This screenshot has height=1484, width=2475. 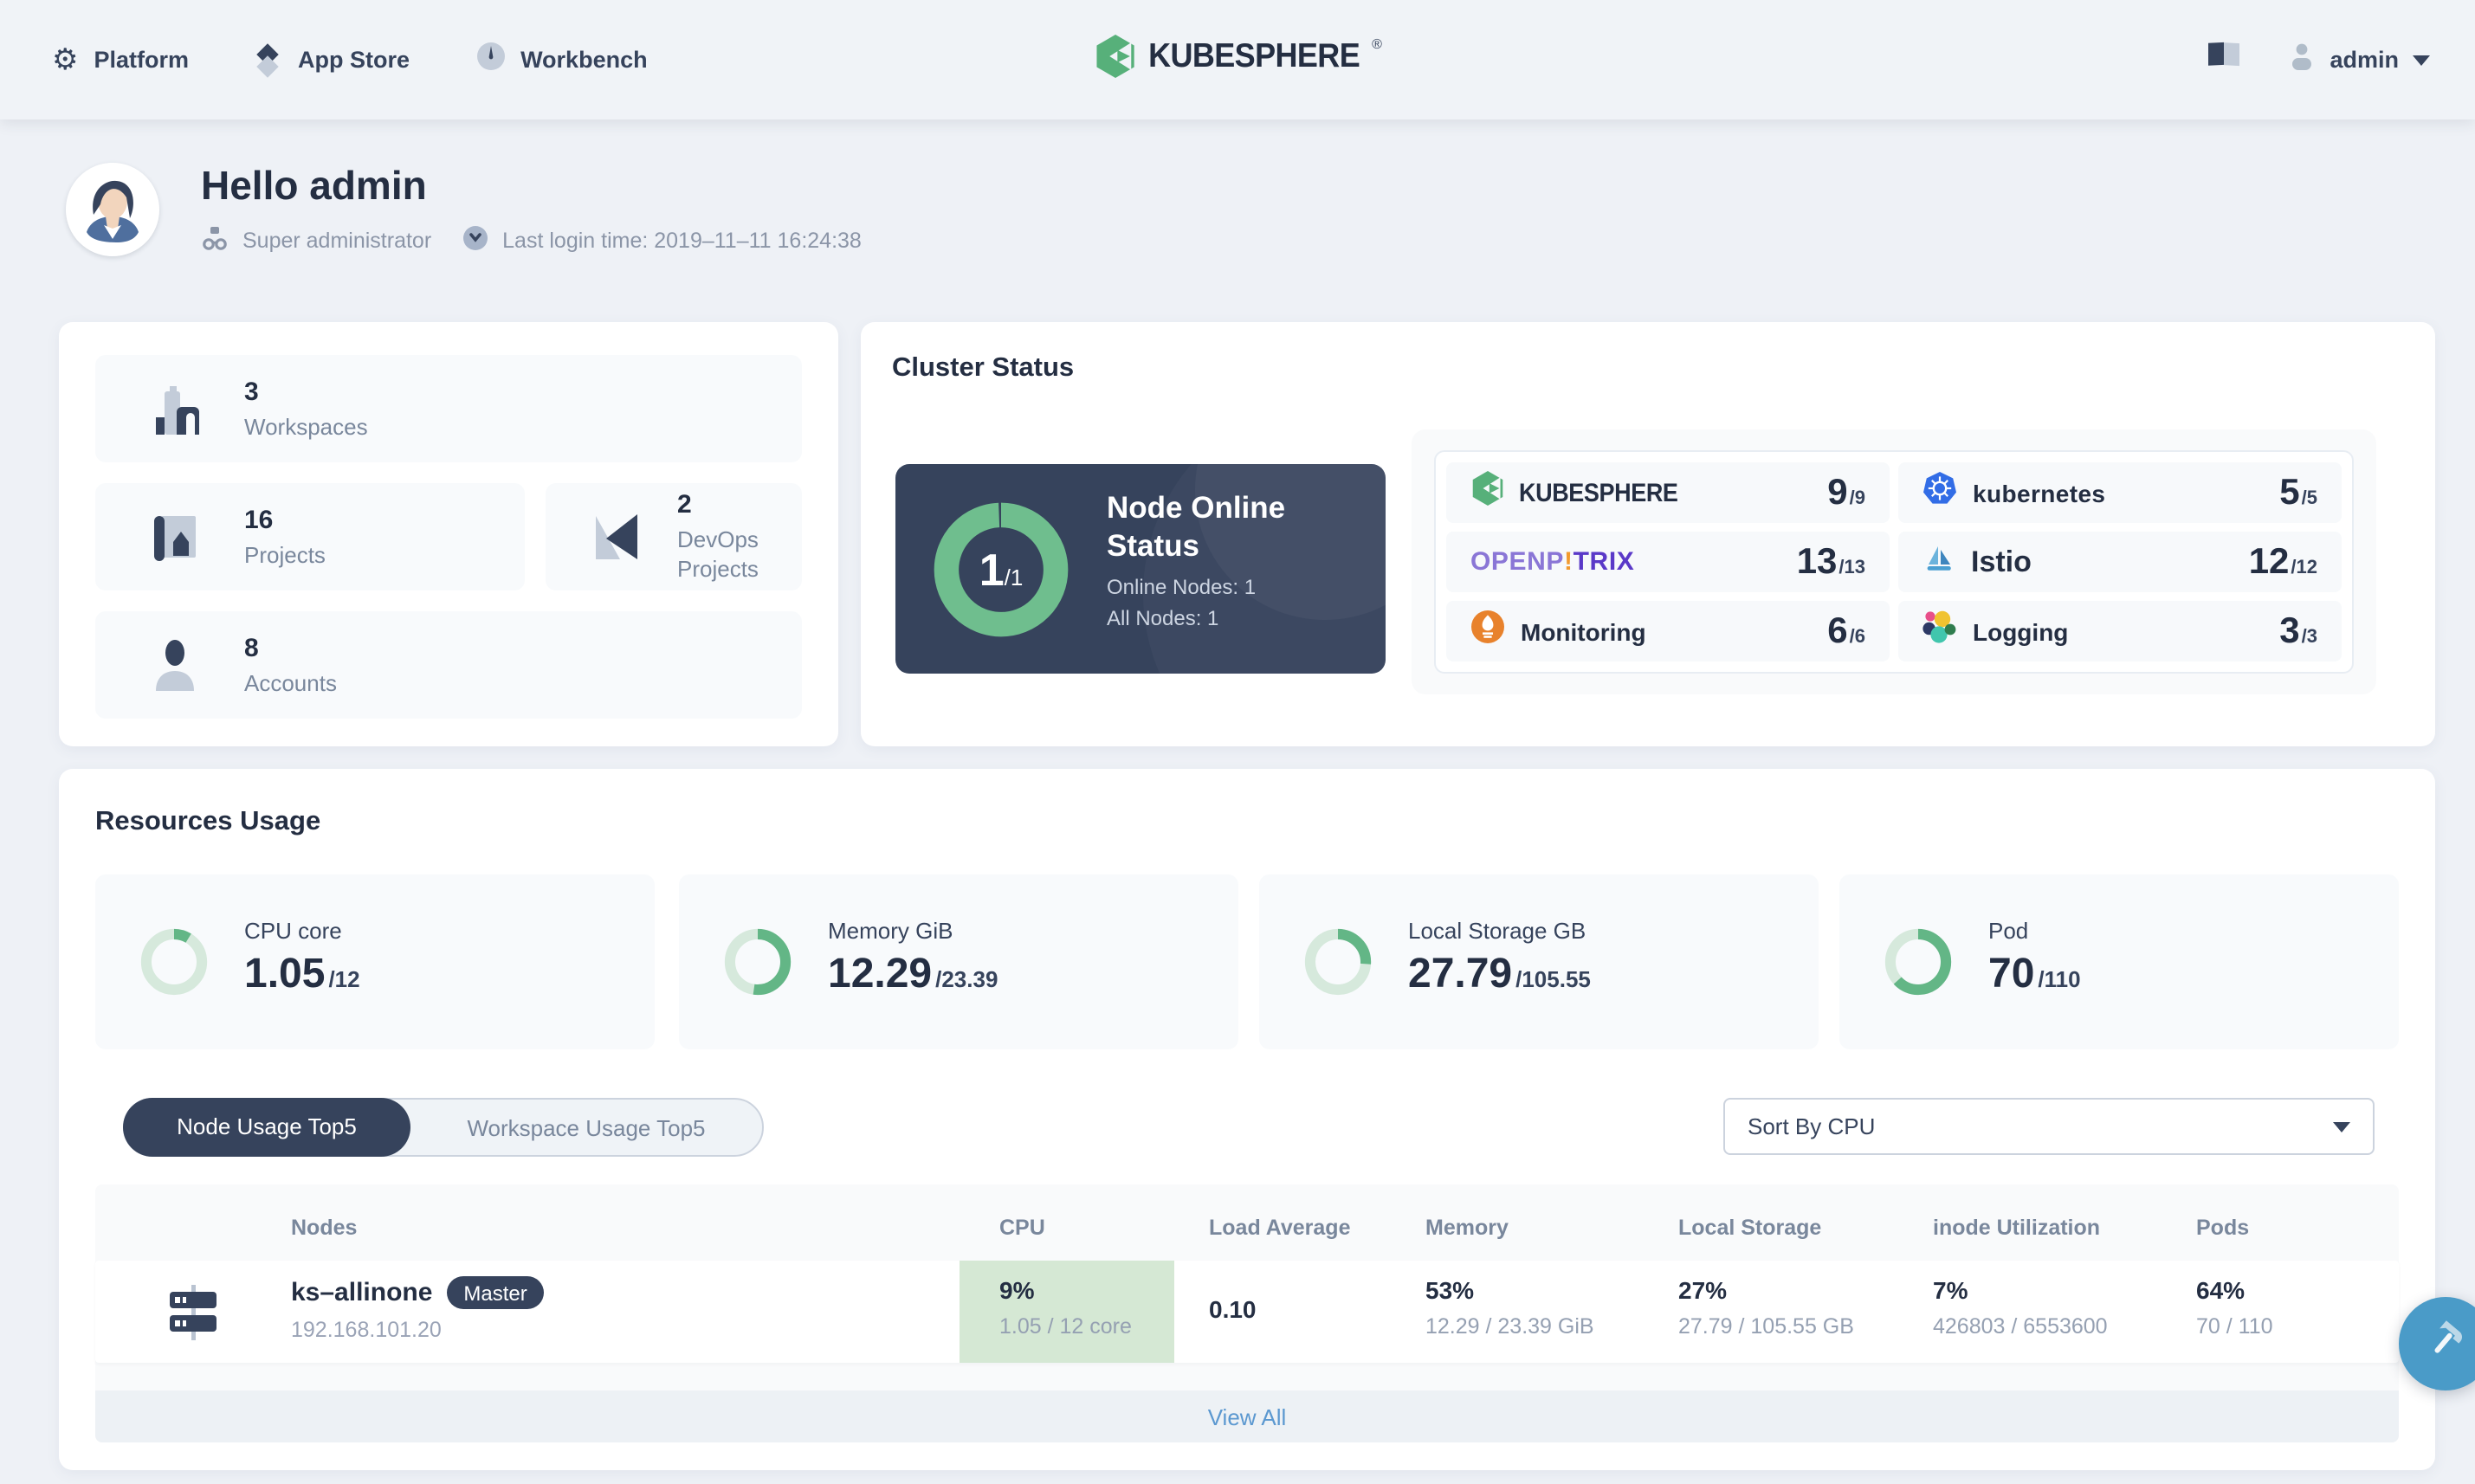 I want to click on col-header-pods: Pods, so click(x=2223, y=1228).